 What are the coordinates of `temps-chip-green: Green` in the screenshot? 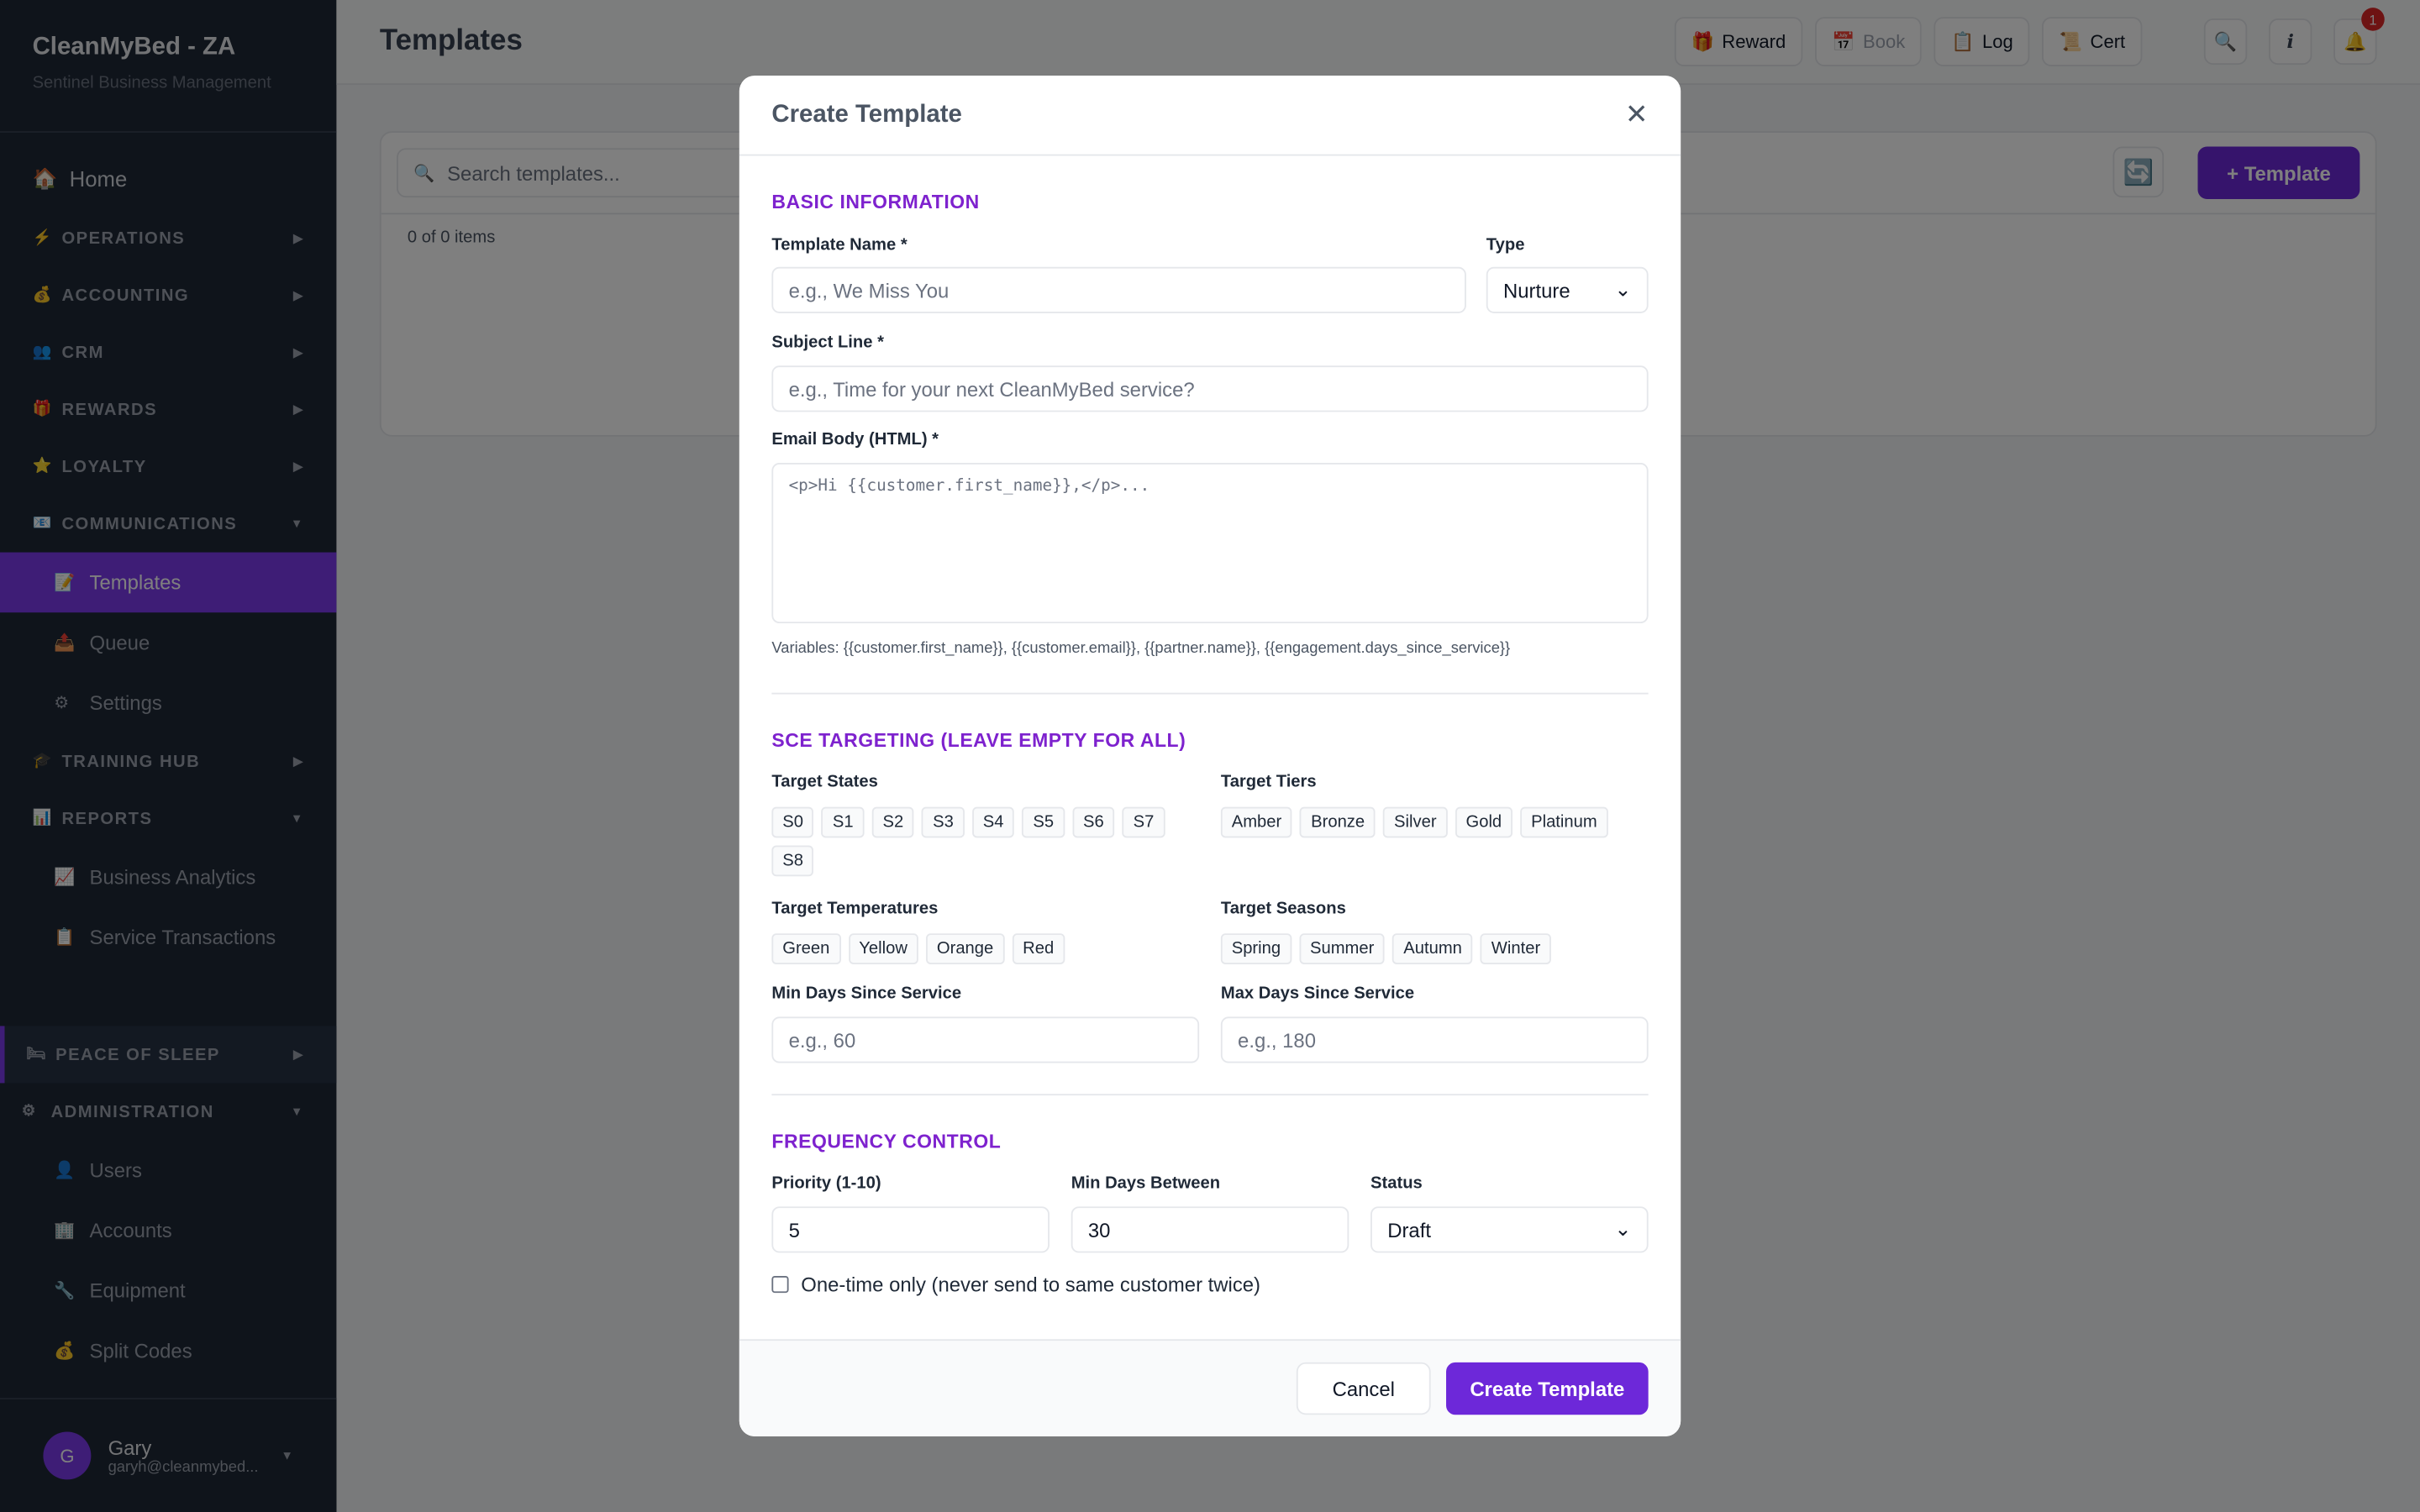 It's located at (806, 948).